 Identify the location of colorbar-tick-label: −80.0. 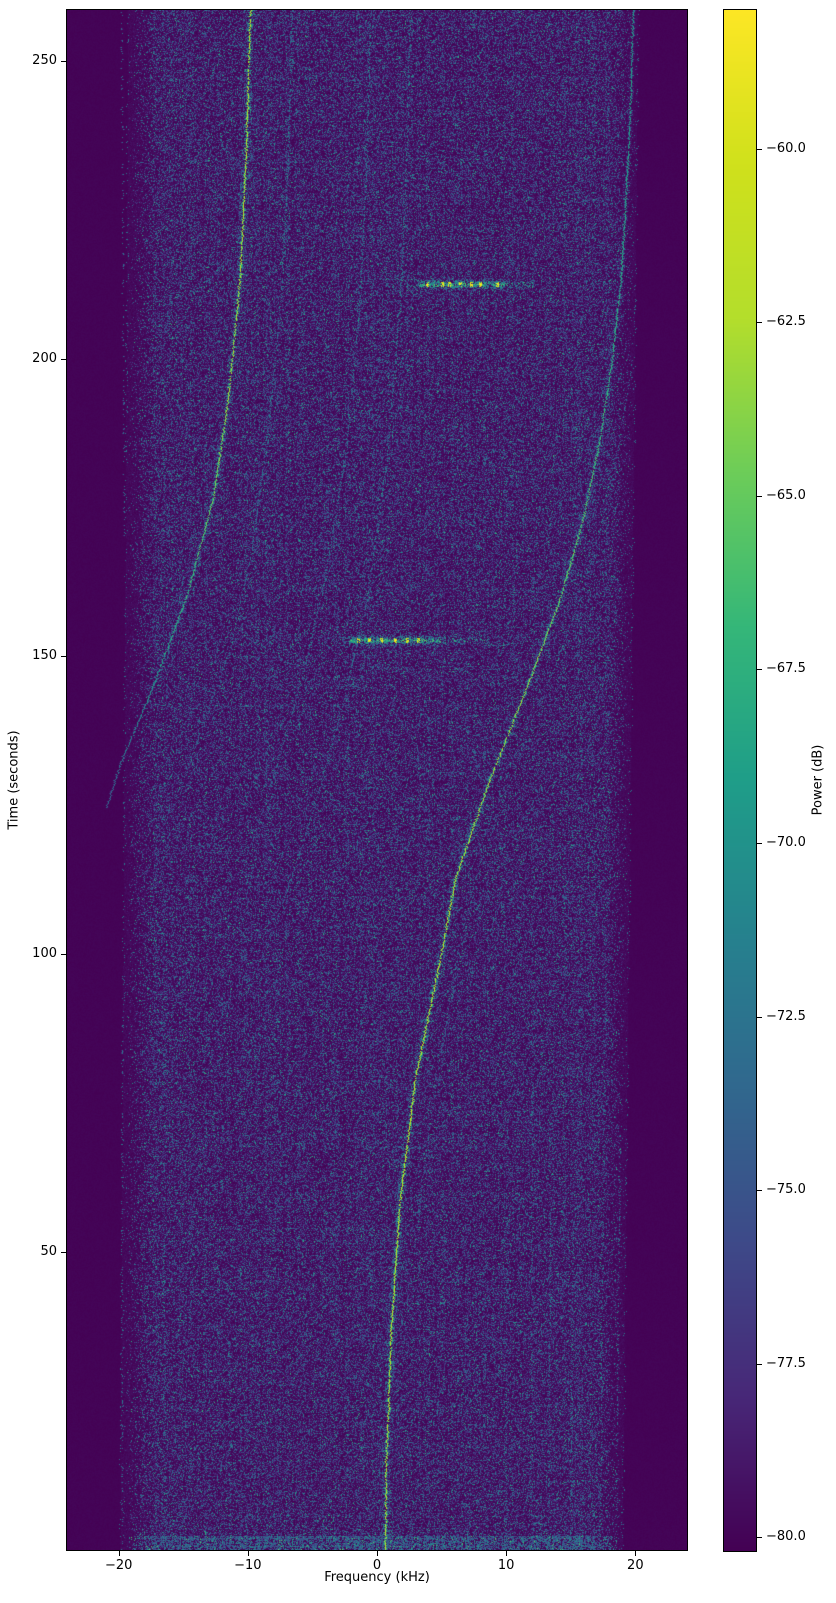
(786, 1537).